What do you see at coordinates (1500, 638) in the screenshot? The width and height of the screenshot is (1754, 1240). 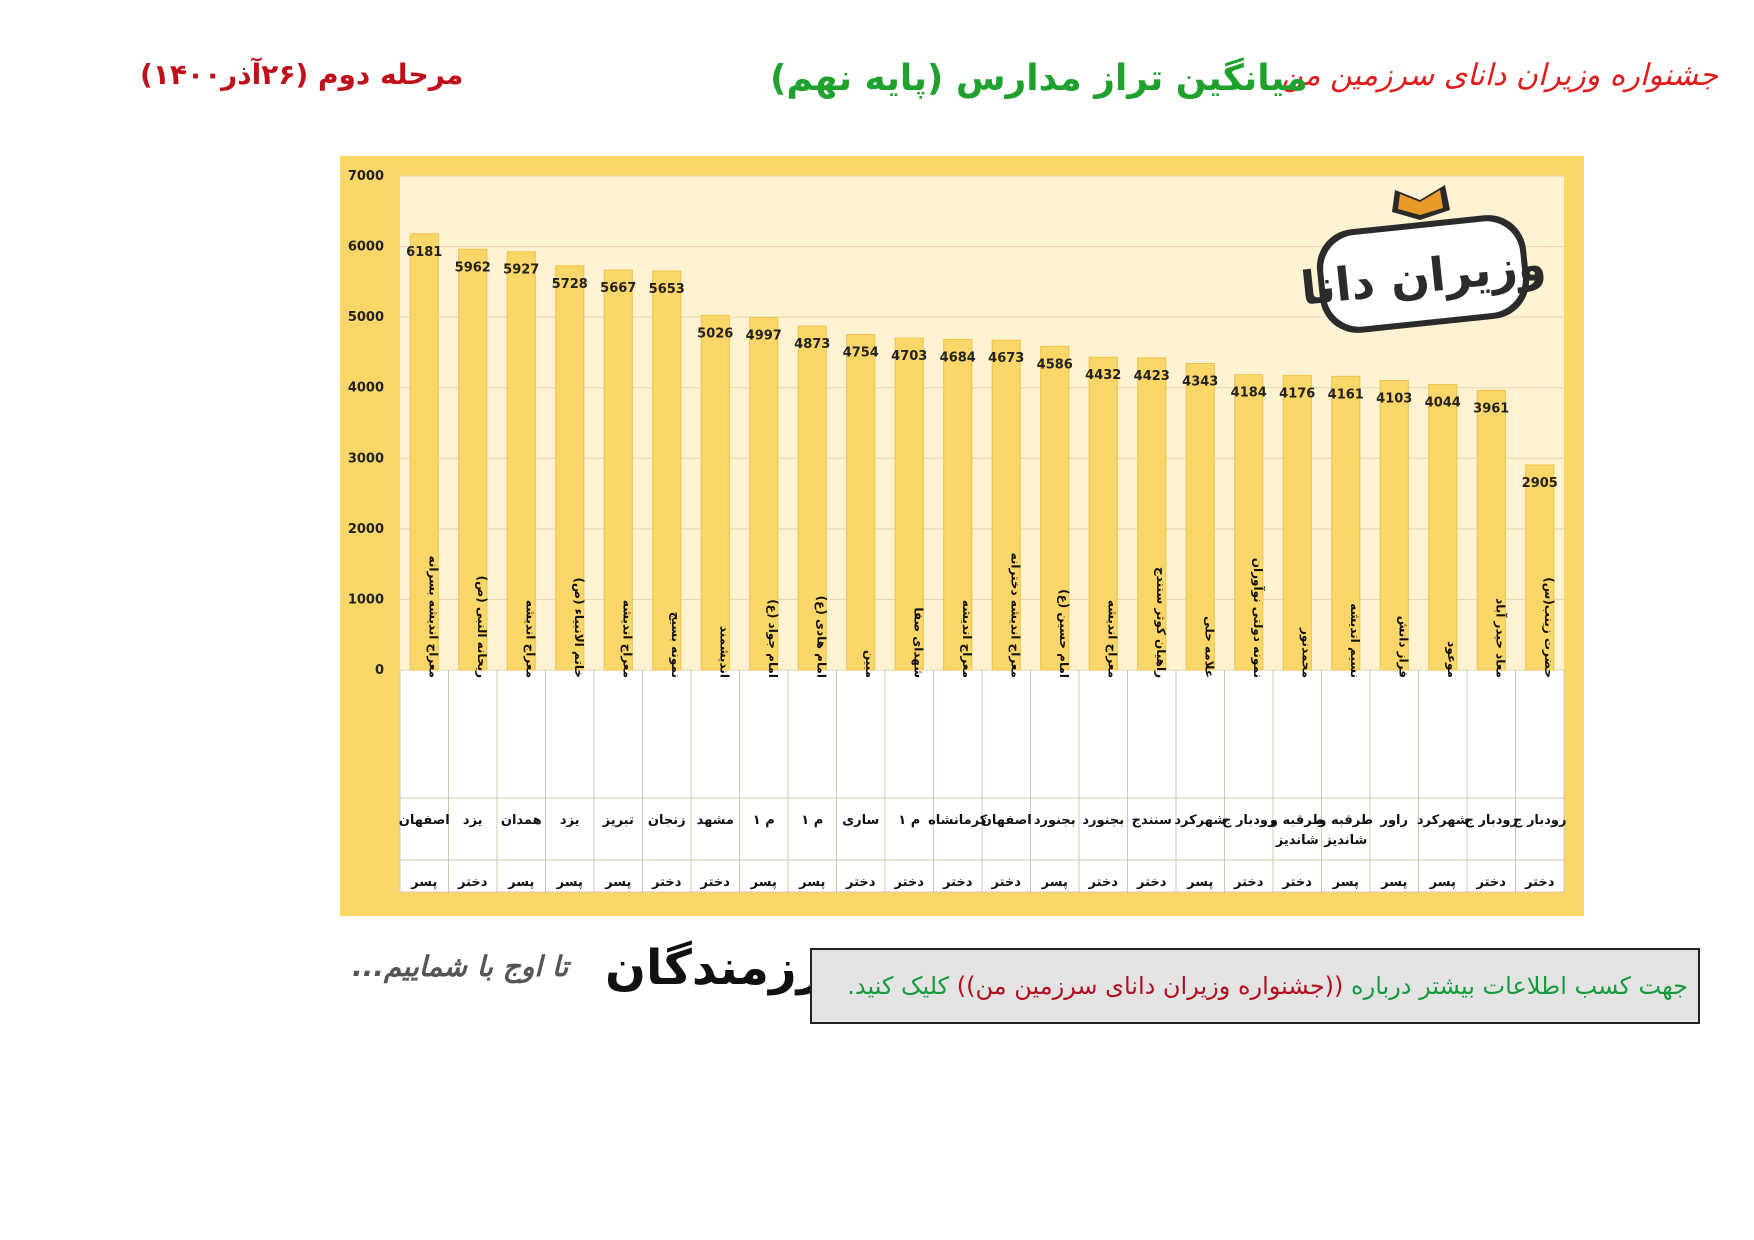 I see `x-tick-school: معاد حیدر آباد` at bounding box center [1500, 638].